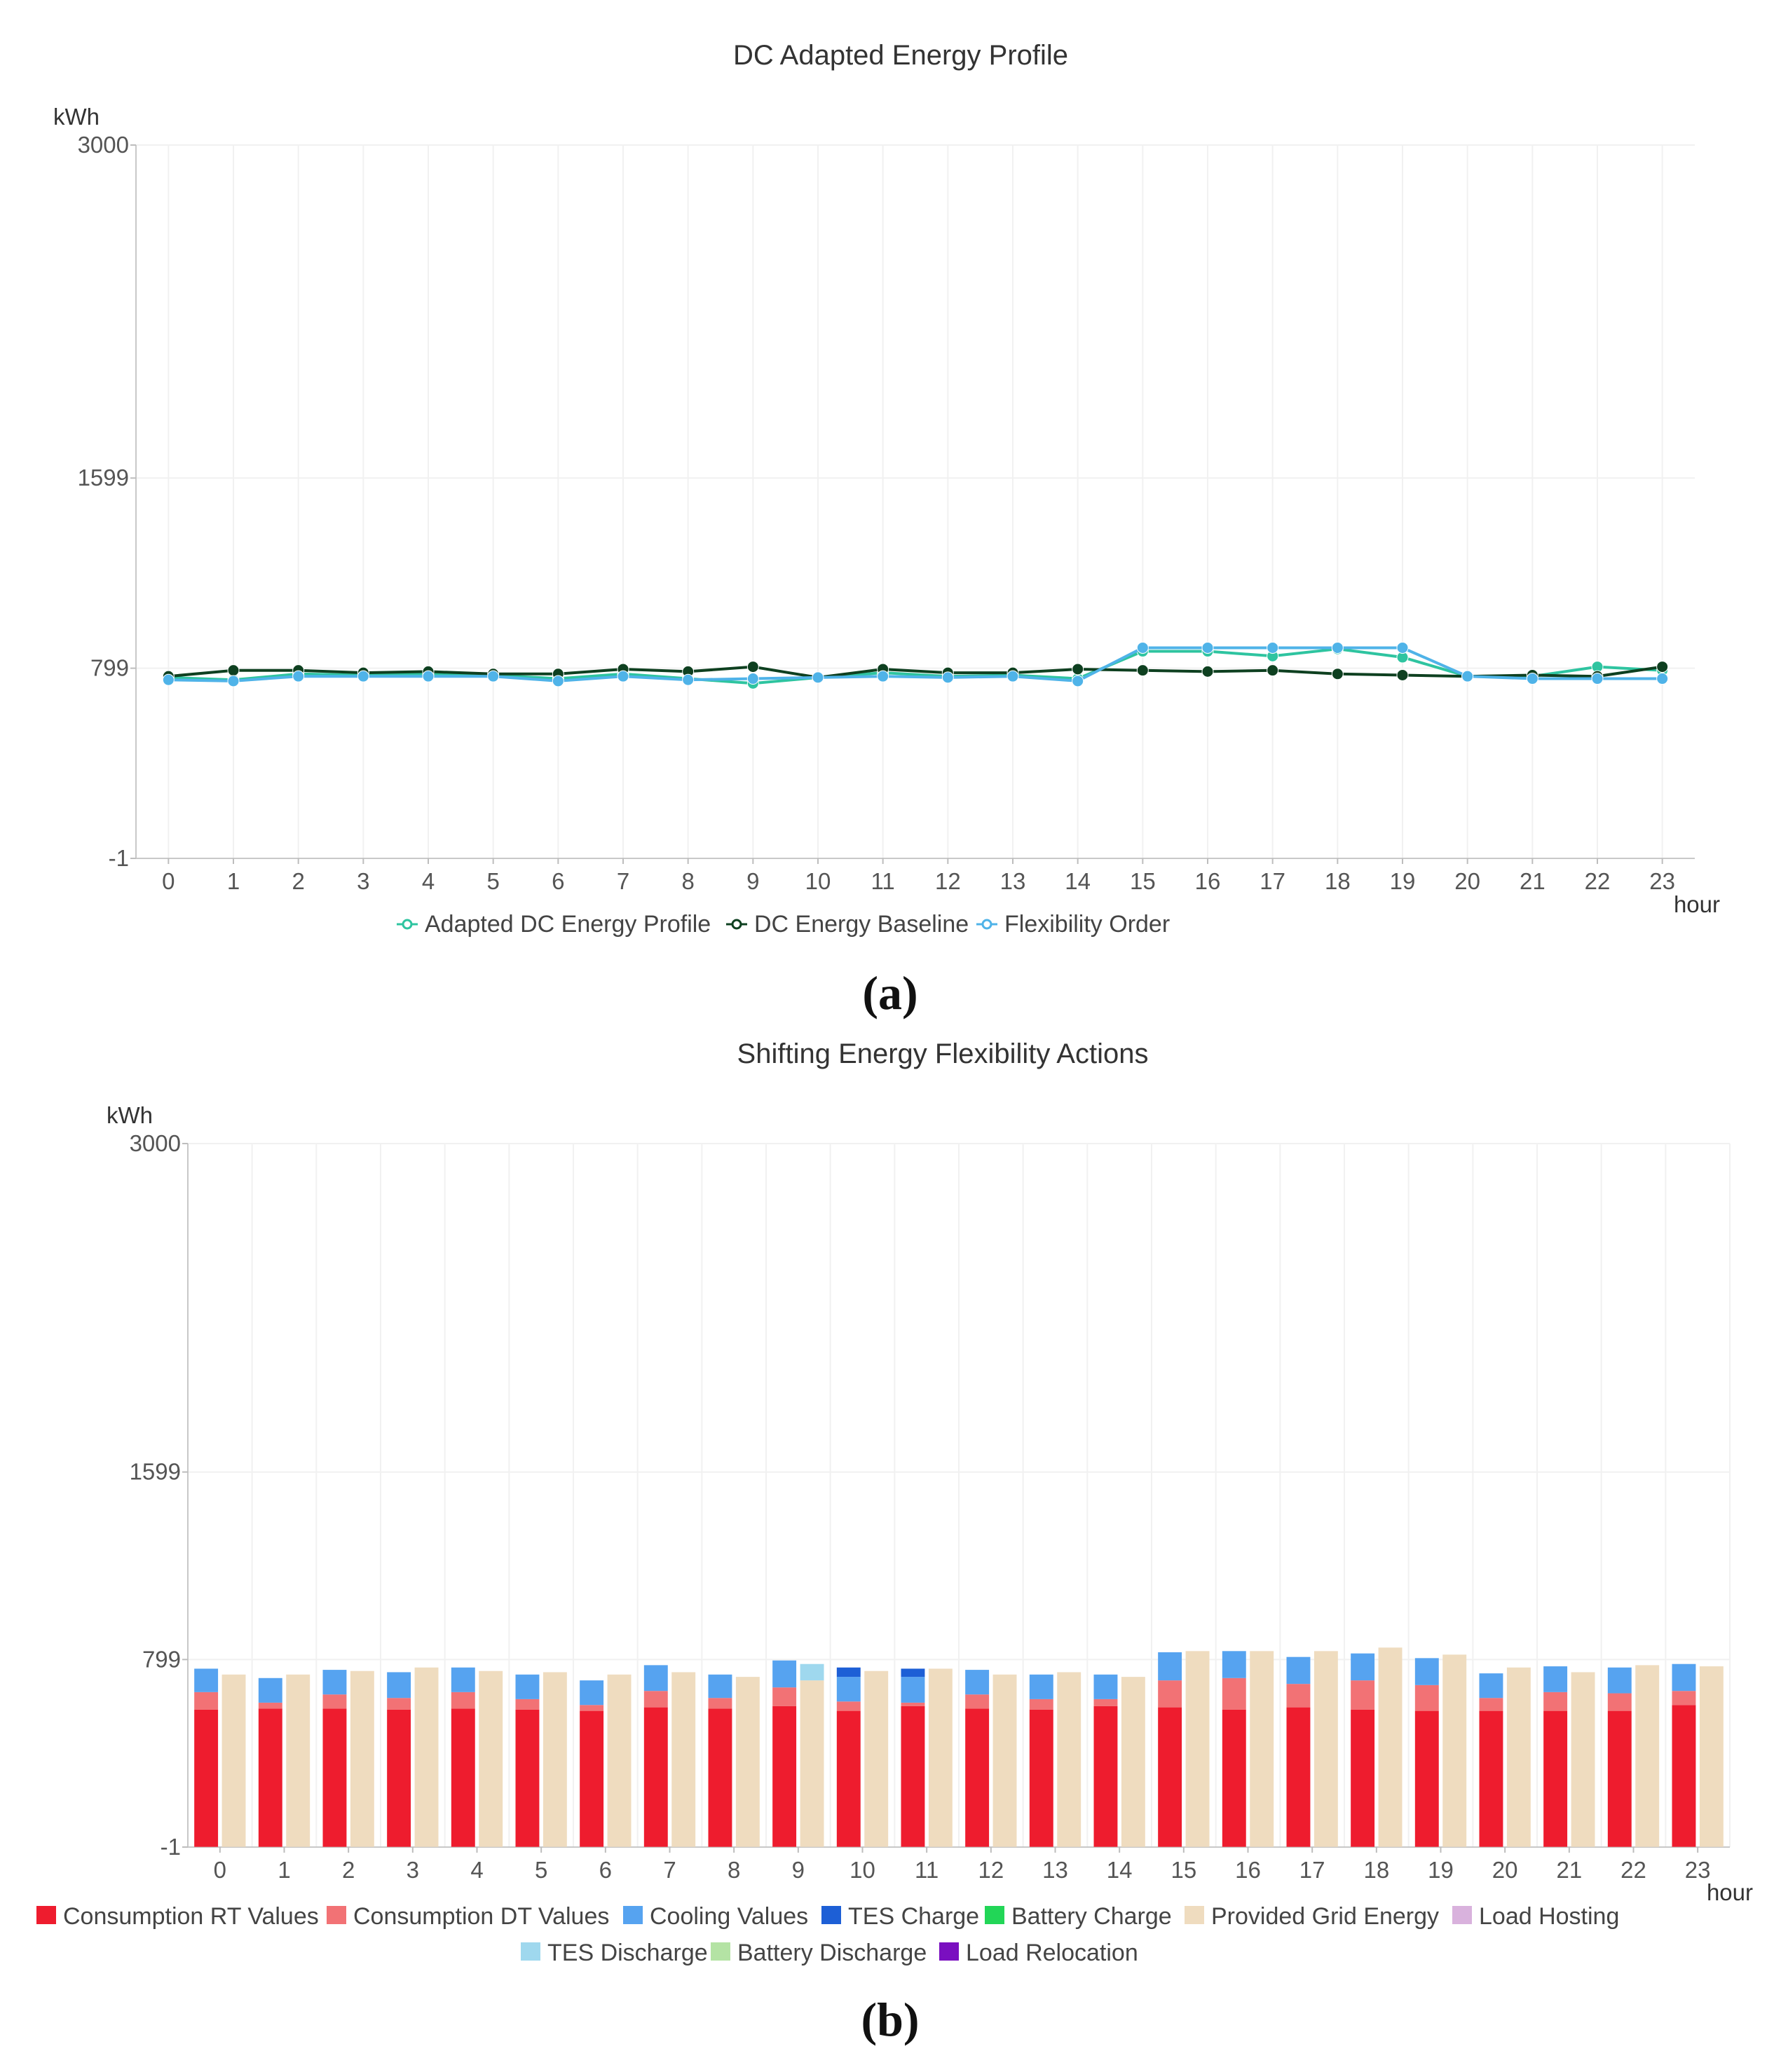 This screenshot has height=2072, width=1781. I want to click on x-tick-label: 12, so click(991, 1870).